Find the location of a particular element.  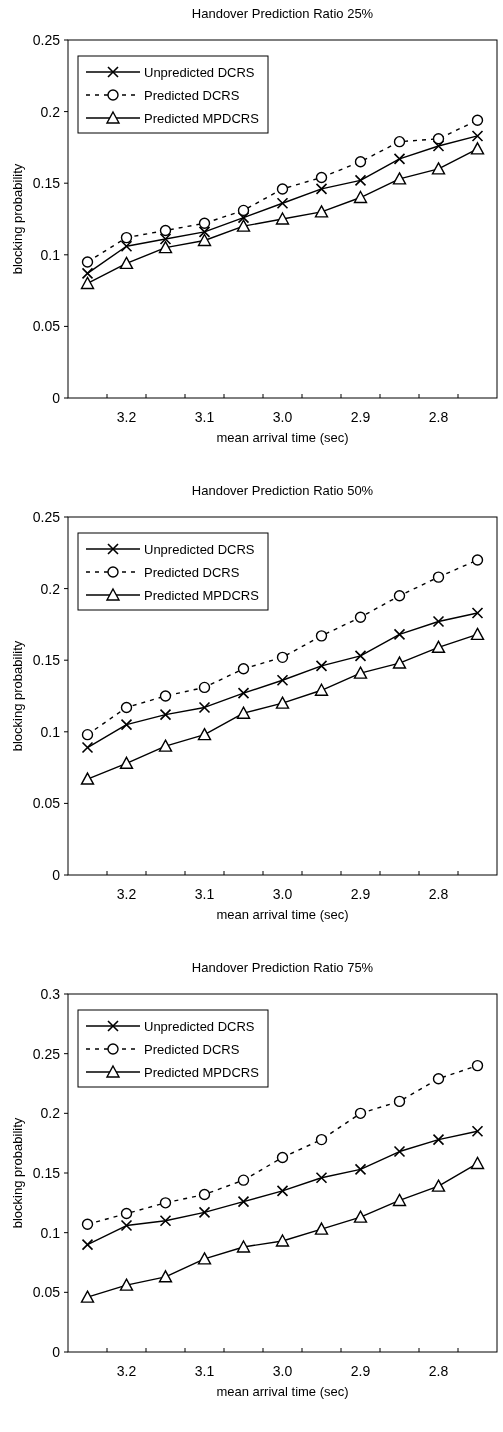

y-axis-title: blocking probability is located at coordinates (17, 696).